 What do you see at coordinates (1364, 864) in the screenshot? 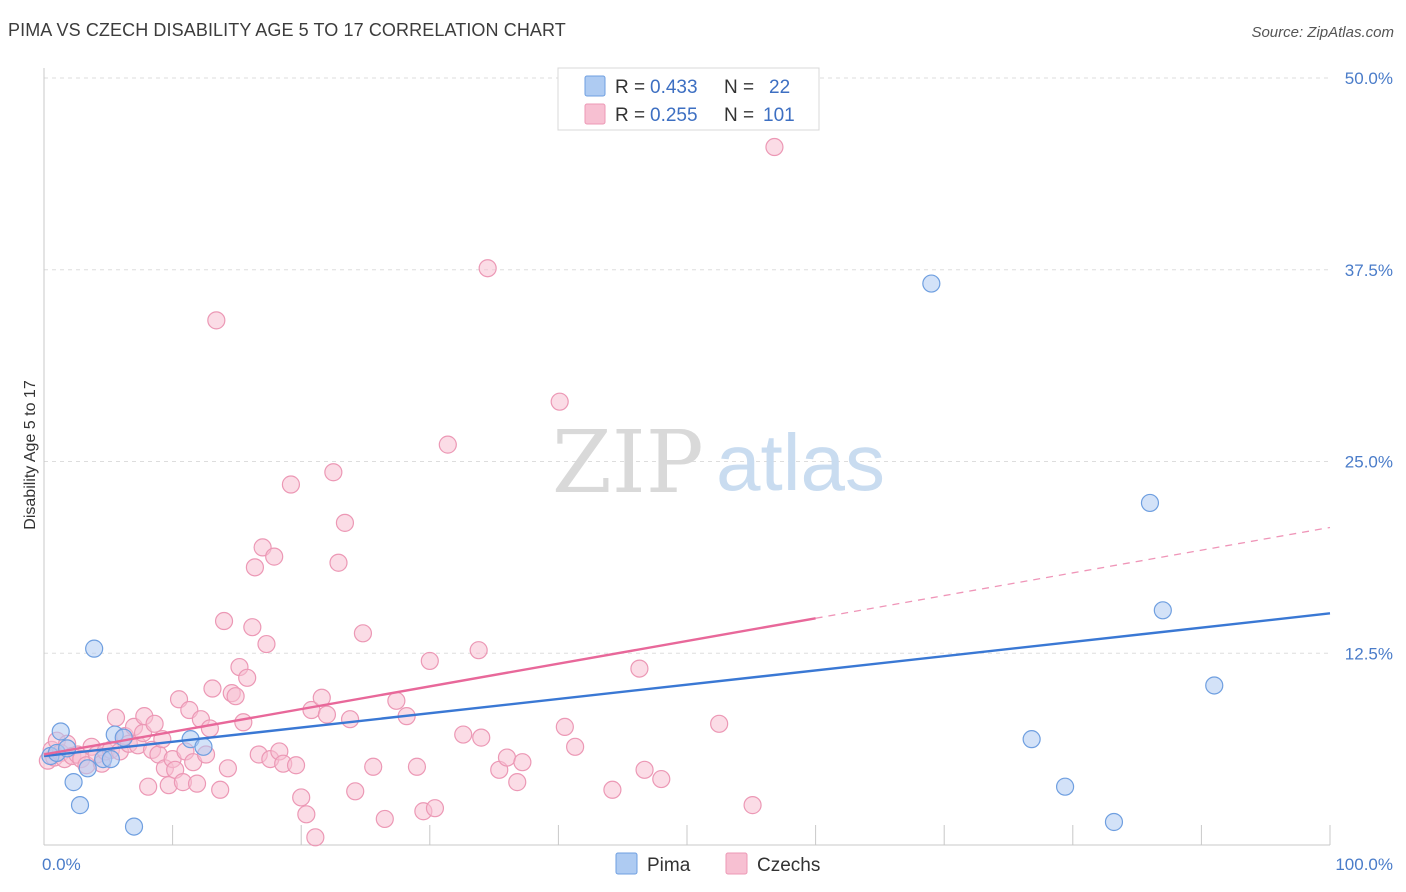
I see `x-tick-label: 100.0%` at bounding box center [1364, 864].